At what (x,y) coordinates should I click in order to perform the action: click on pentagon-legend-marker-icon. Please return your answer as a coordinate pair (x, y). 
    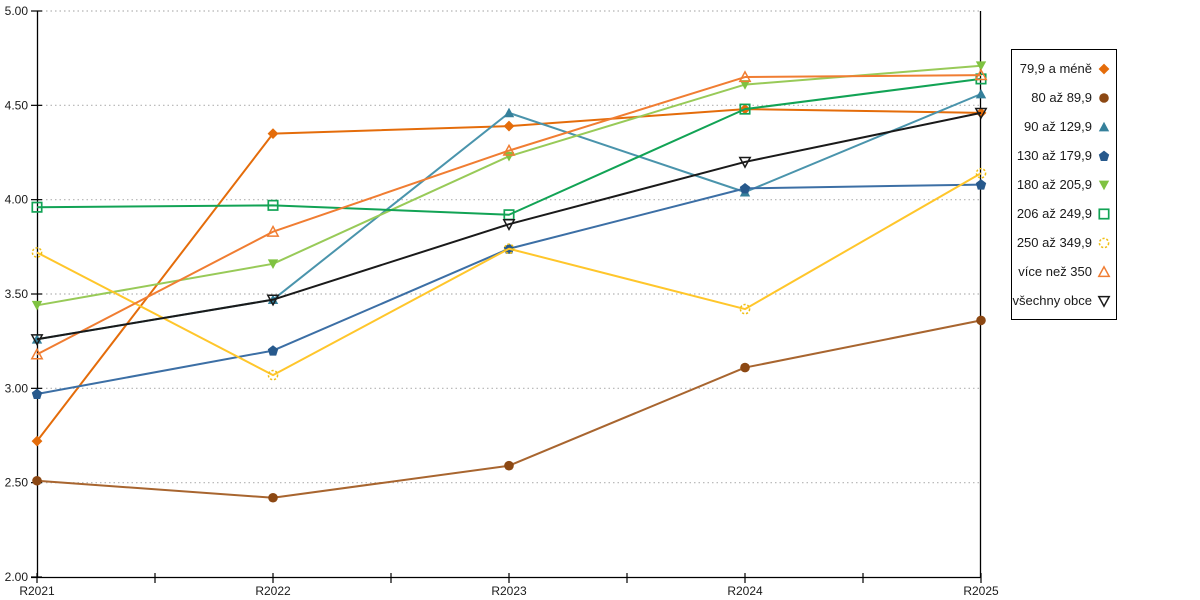
    Looking at the image, I should click on (1104, 155).